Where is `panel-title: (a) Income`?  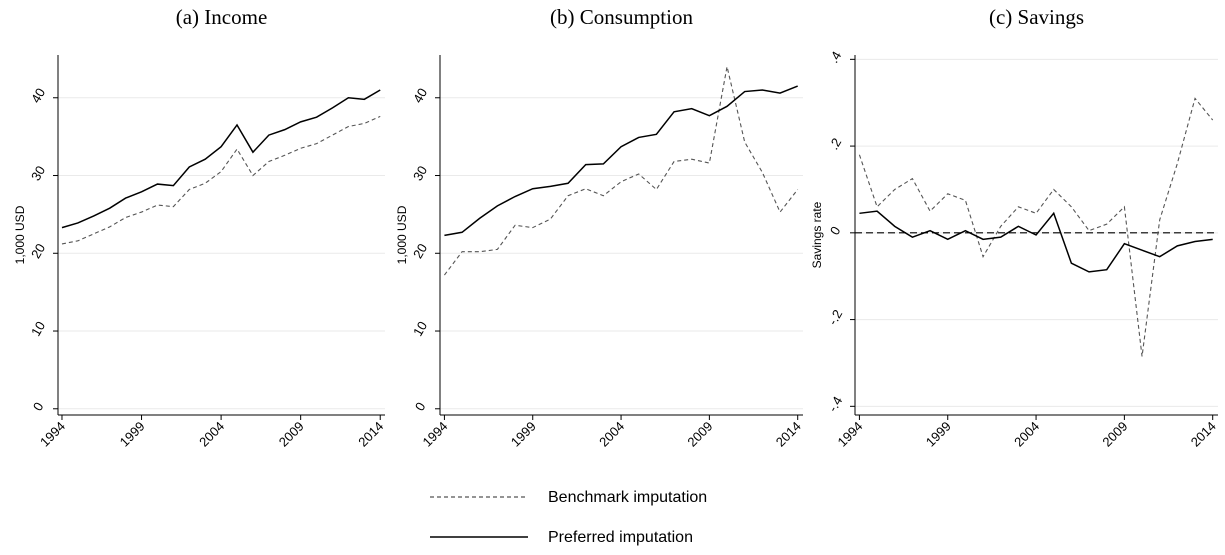
panel-title: (a) Income is located at coordinates (222, 17).